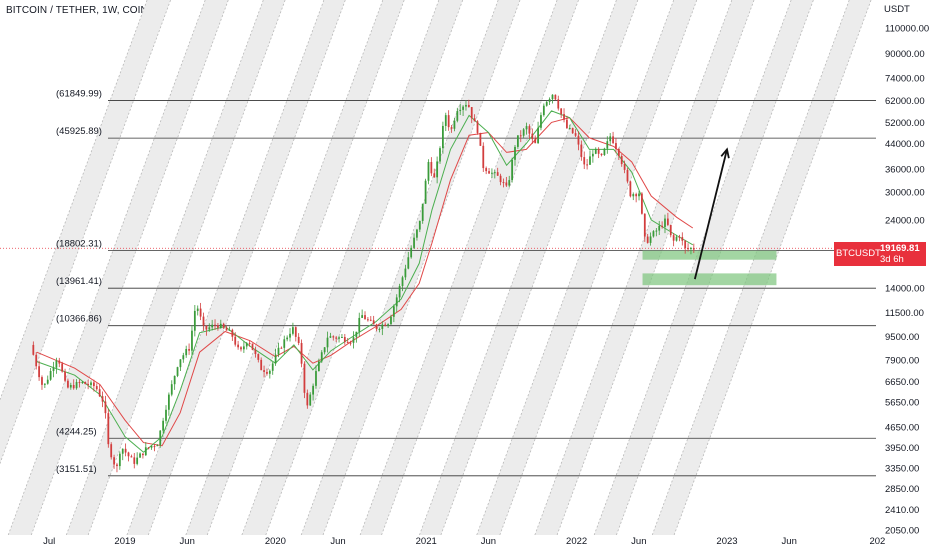 This screenshot has width=932, height=550. What do you see at coordinates (900, 249) in the screenshot?
I see `price-marker-value: 19169.81` at bounding box center [900, 249].